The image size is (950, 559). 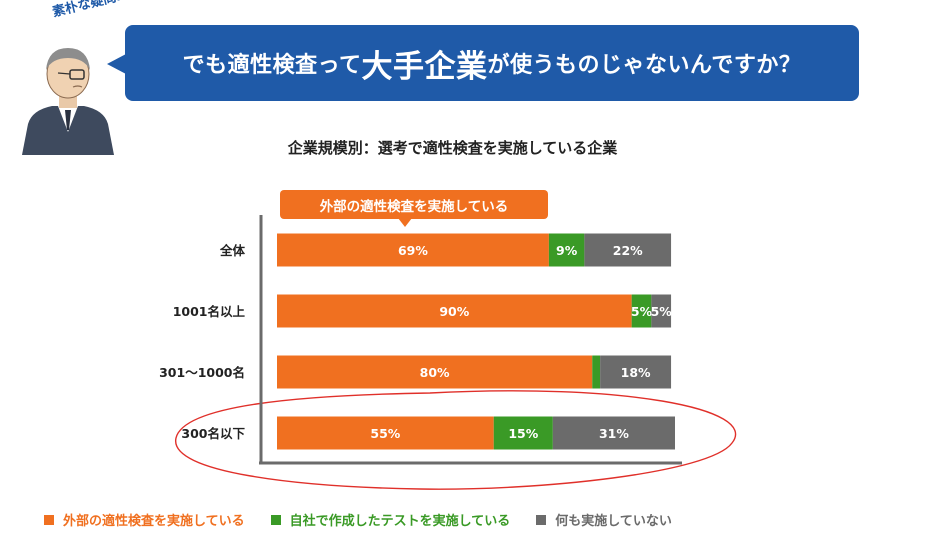 I want to click on data-label: 9%, so click(x=567, y=250).